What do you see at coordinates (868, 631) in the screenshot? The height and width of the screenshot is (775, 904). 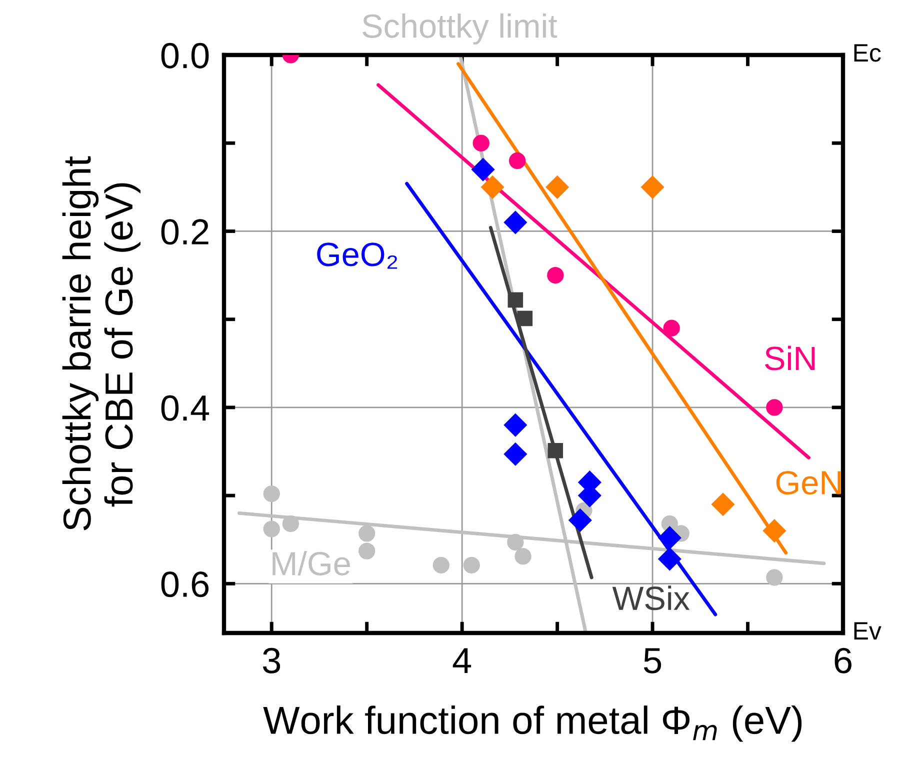 I see `text: Ev` at bounding box center [868, 631].